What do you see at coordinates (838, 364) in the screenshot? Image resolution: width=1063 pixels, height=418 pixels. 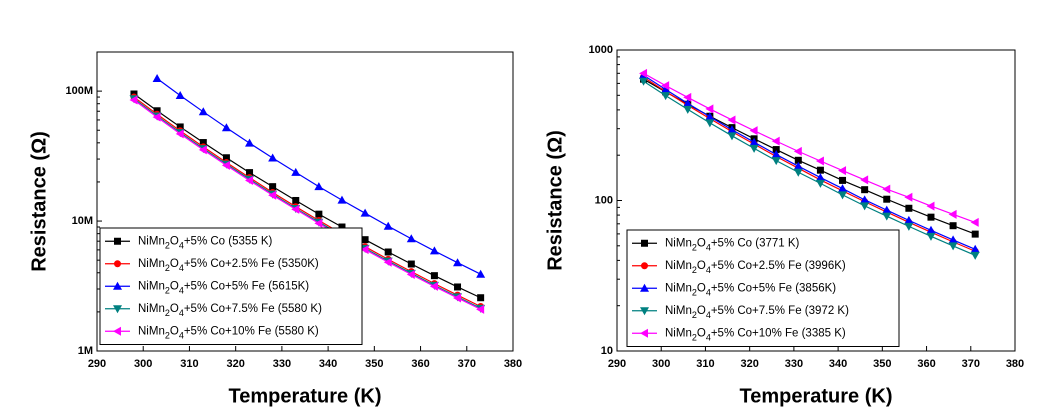 I see `x-tick-label: 340` at bounding box center [838, 364].